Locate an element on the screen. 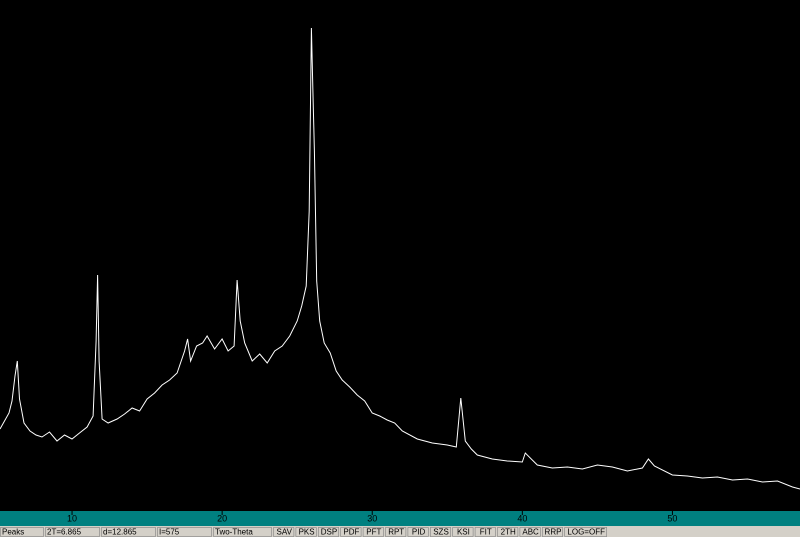 The image size is (800, 537). x-tick-label: 20 is located at coordinates (222, 518).